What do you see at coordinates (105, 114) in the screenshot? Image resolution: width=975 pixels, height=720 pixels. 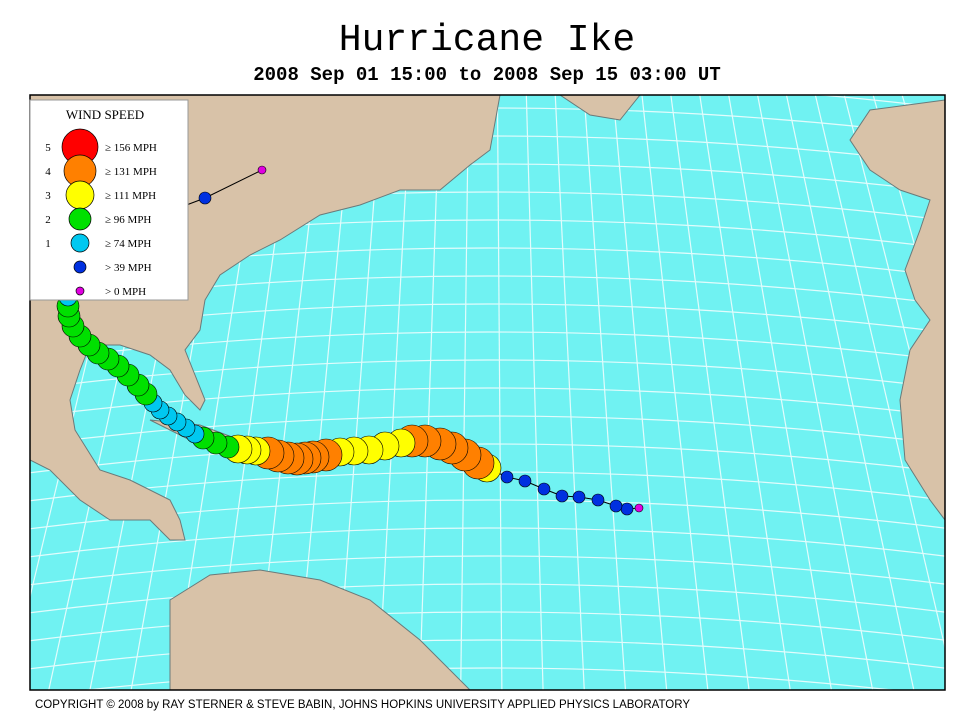 I see `legend-title: WIND SPEED` at bounding box center [105, 114].